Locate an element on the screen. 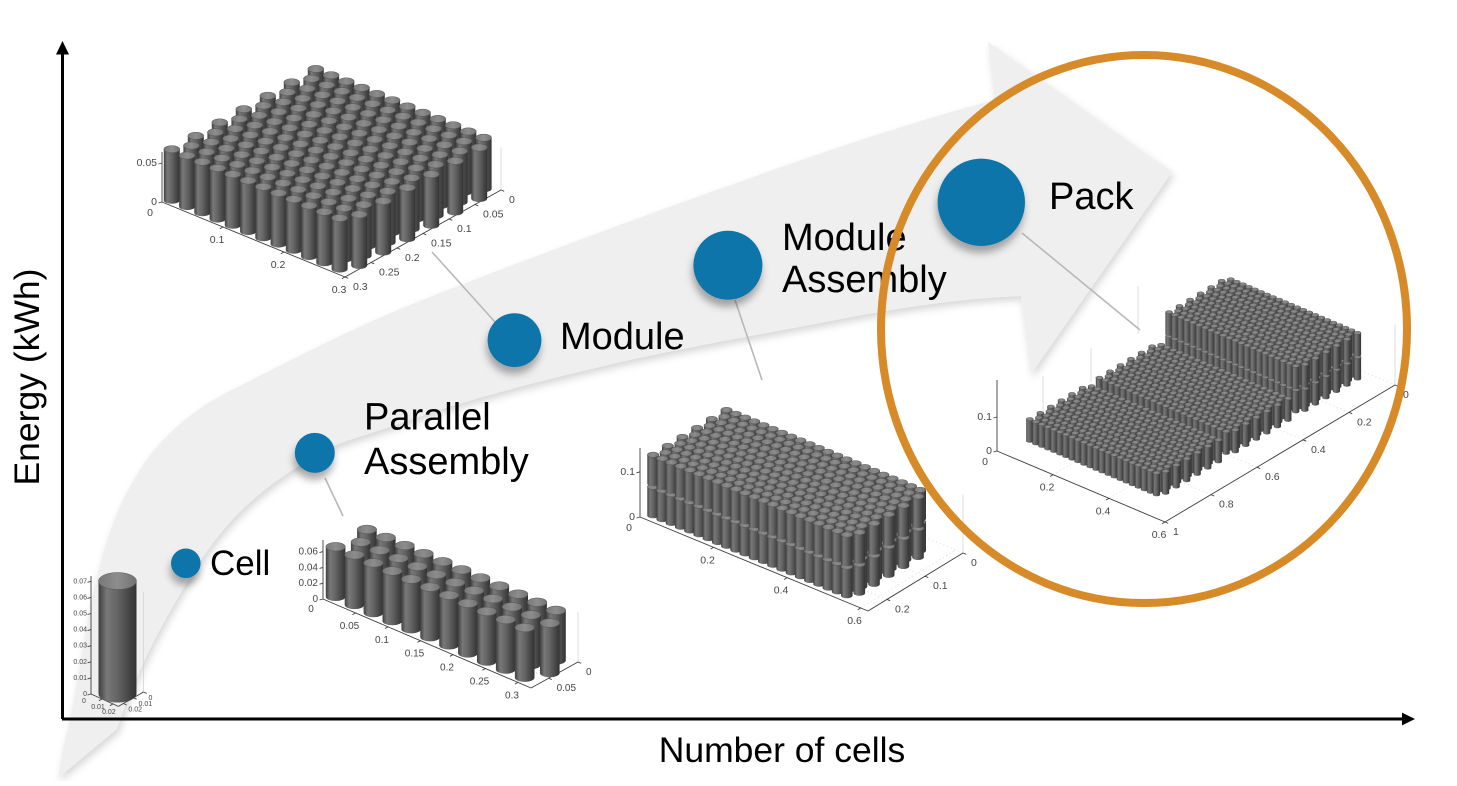 Image resolution: width=1457 pixels, height=786 pixels. svg-text: Parallel is located at coordinates (427, 418).